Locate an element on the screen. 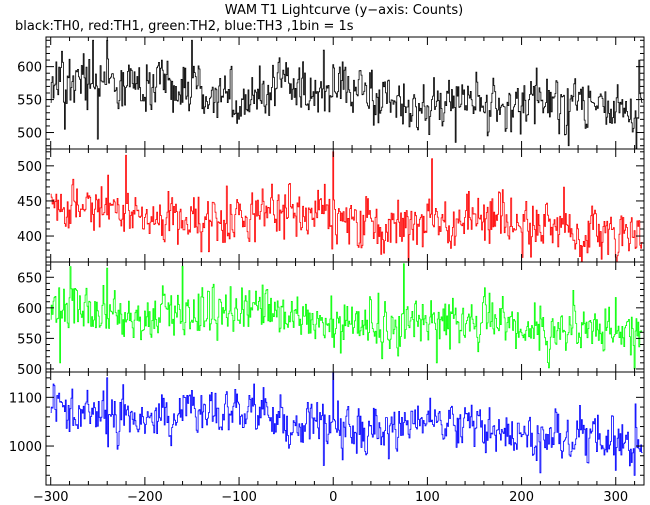  x-tick-label: 300 is located at coordinates (615, 497).